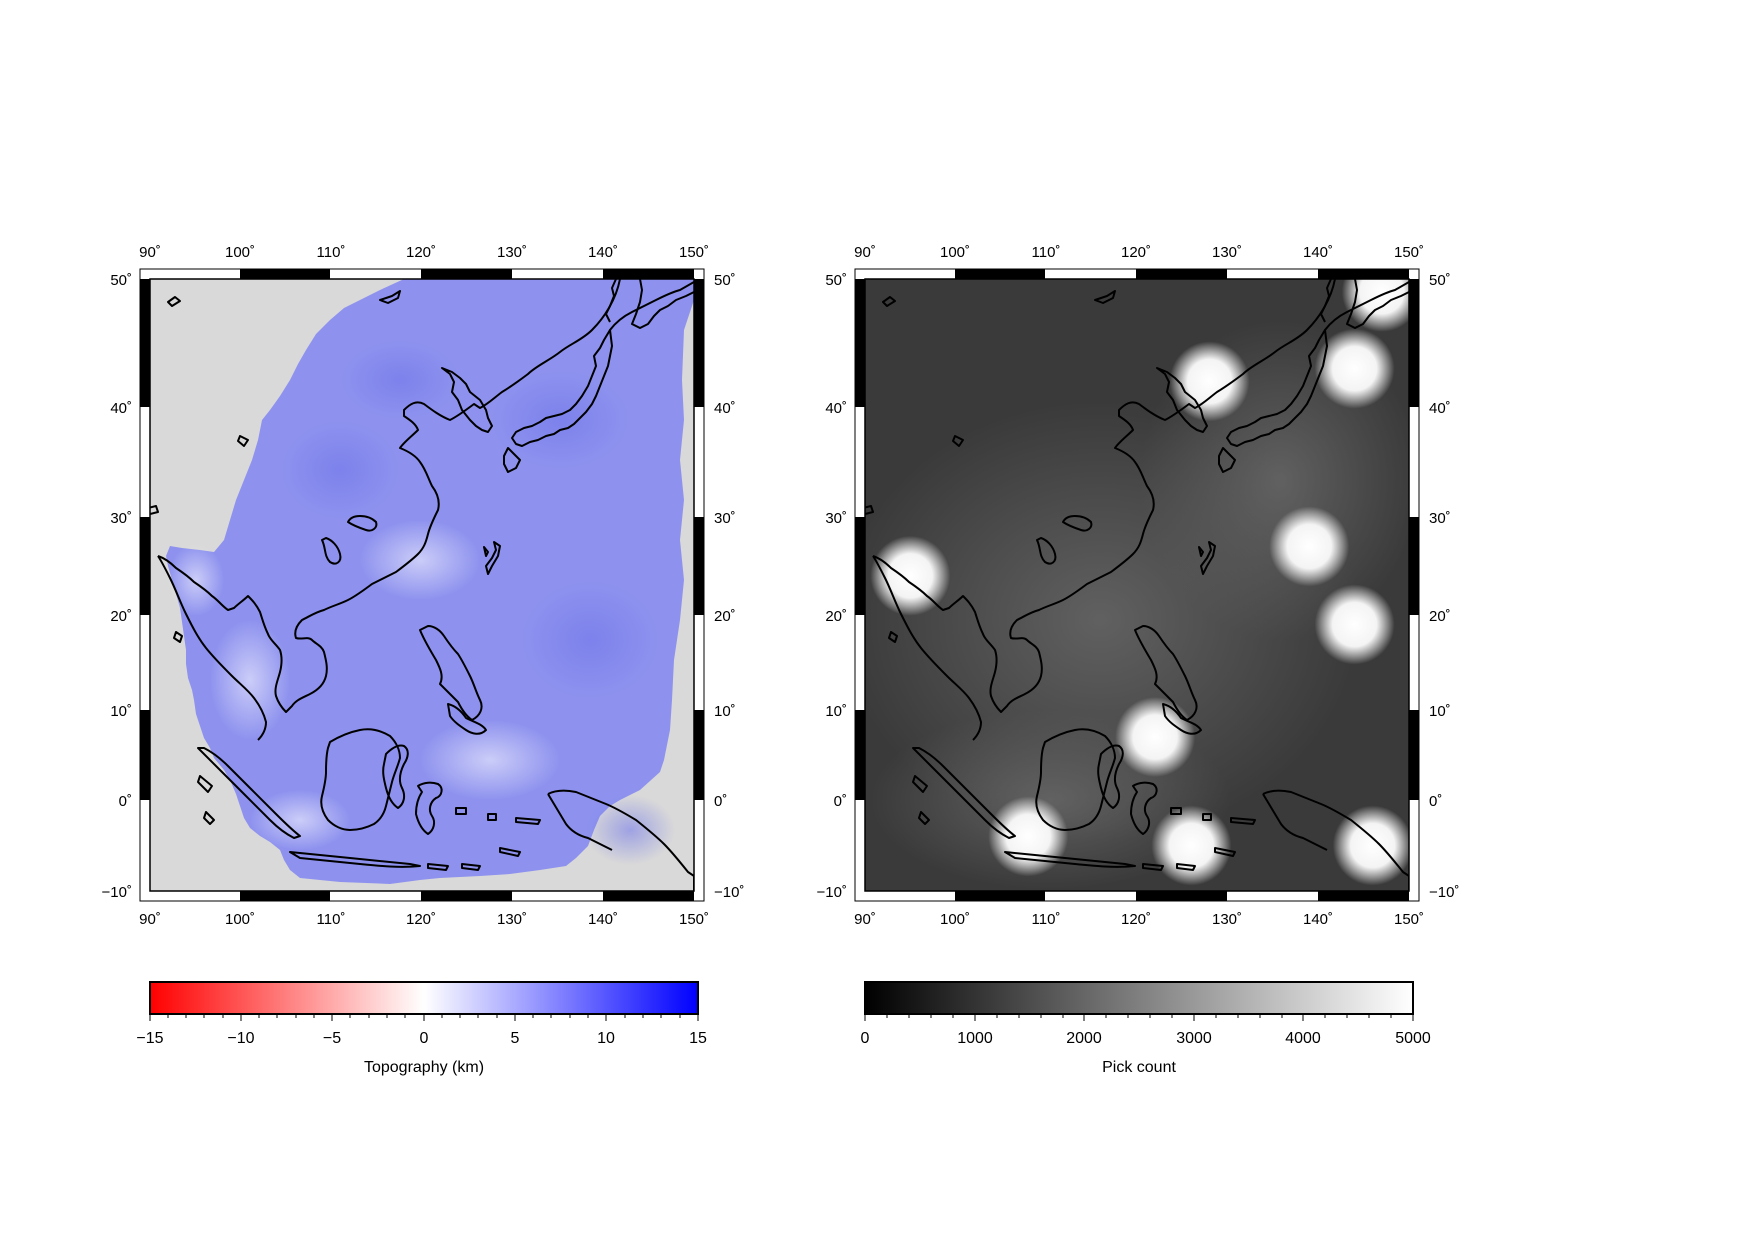  Describe the element at coordinates (1146, 1038) in the screenshot. I see `colorbar-tick-labels: 0 1000 2000 3000 4000 5000` at that location.